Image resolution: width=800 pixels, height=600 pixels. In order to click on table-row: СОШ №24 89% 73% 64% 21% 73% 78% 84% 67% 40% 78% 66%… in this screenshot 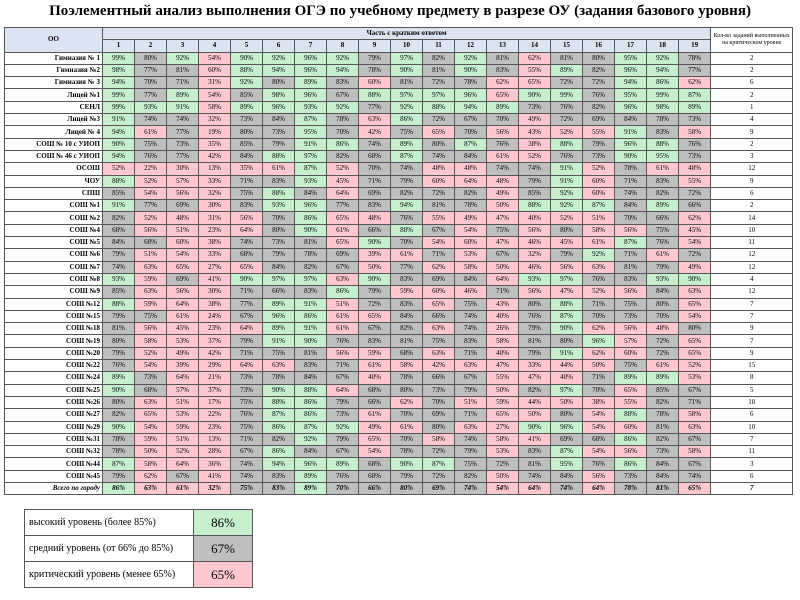, I will do `click(399, 378)`.